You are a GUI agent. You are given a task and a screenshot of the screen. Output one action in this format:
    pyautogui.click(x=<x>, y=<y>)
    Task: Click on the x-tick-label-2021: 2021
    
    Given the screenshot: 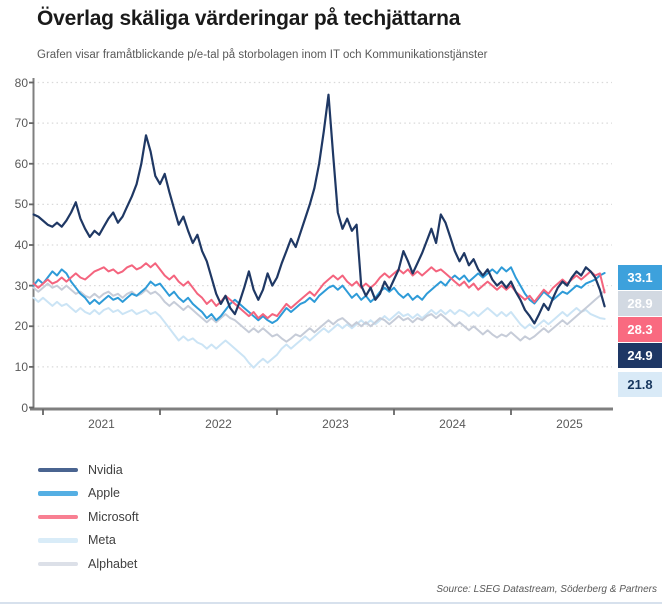 What is the action you would take?
    pyautogui.click(x=101, y=424)
    